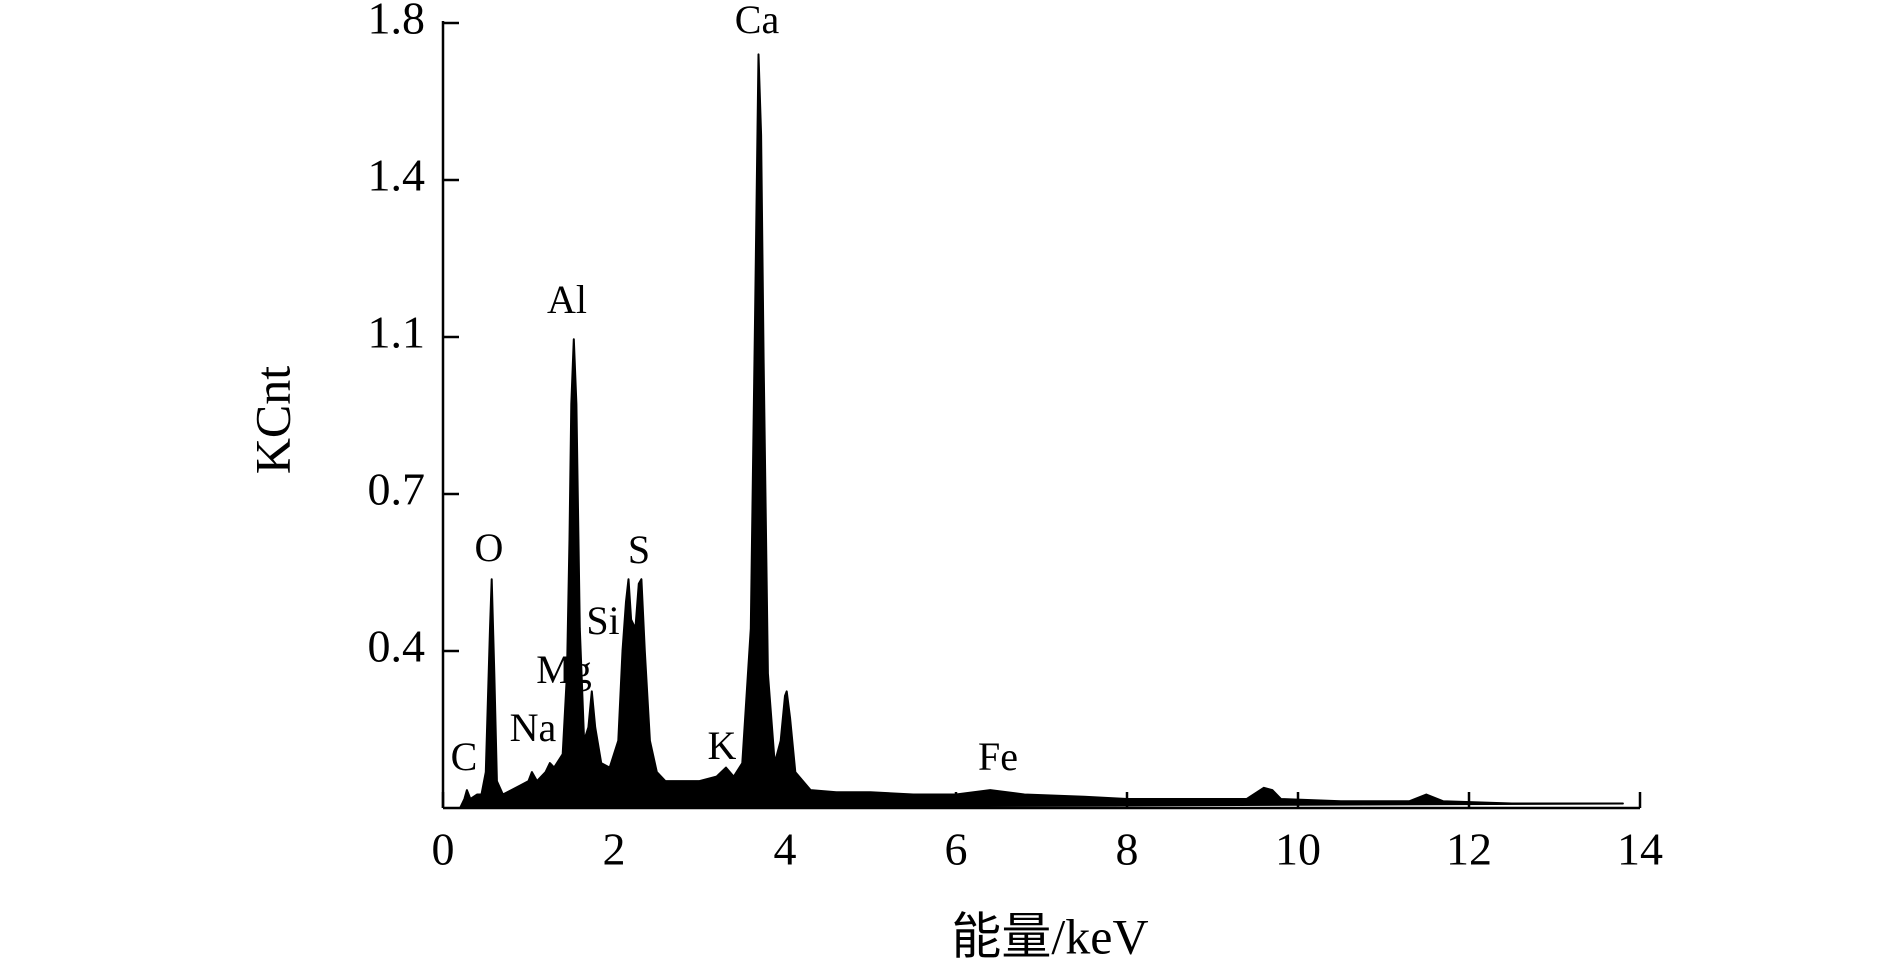 The image size is (1889, 973). What do you see at coordinates (567, 299) in the screenshot?
I see `peak-label: Al` at bounding box center [567, 299].